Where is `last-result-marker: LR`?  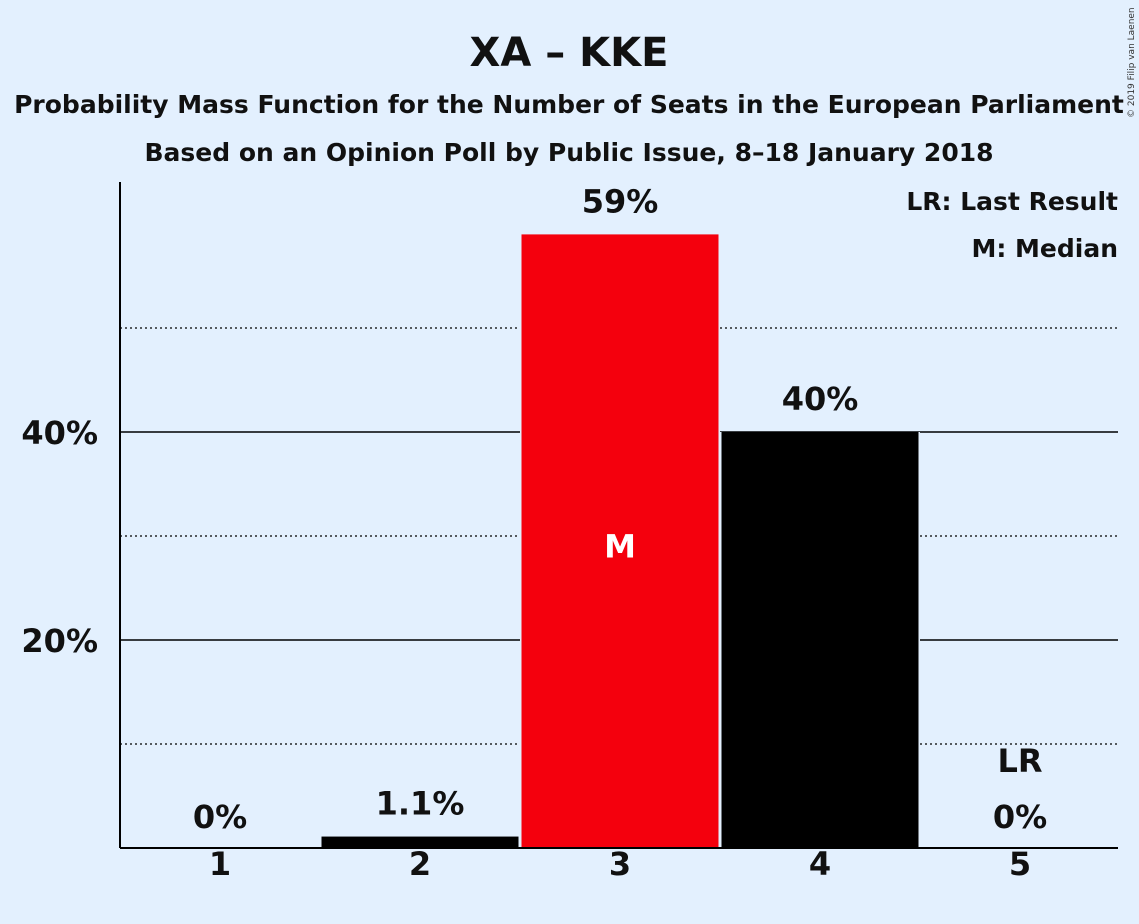 last-result-marker: LR is located at coordinates (1019, 761).